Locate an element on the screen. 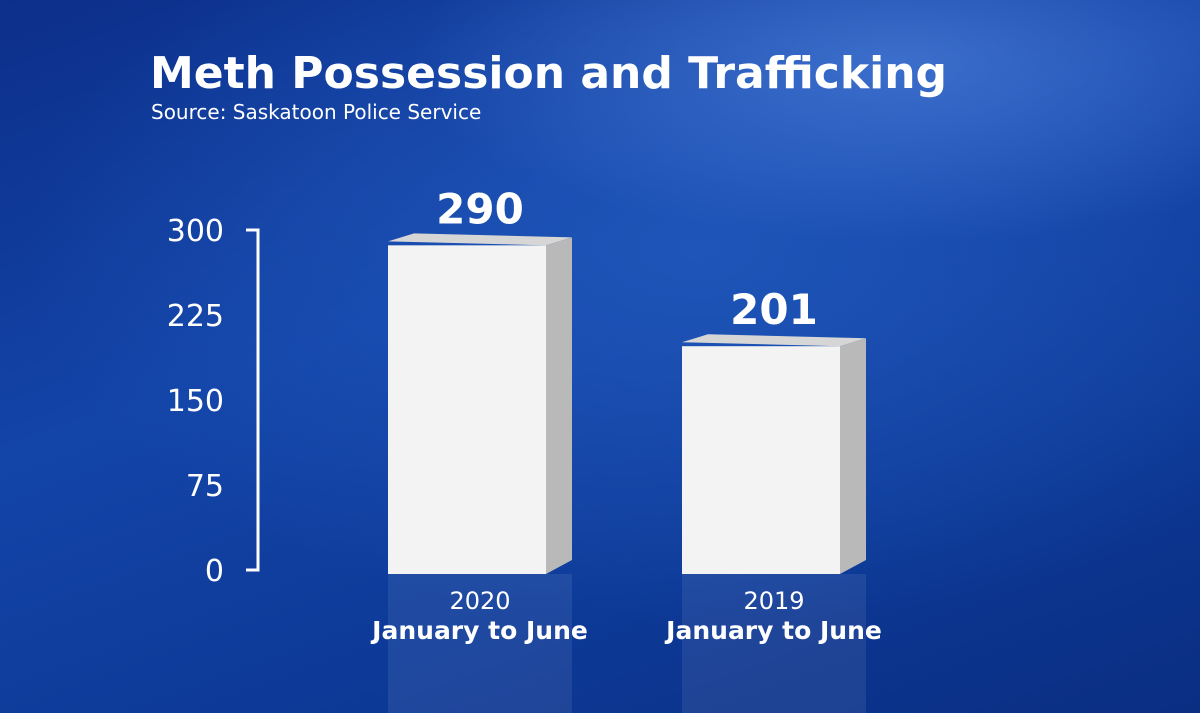 This screenshot has height=713, width=1200. category-label-2020: 2020 January to June is located at coordinates (480, 616).